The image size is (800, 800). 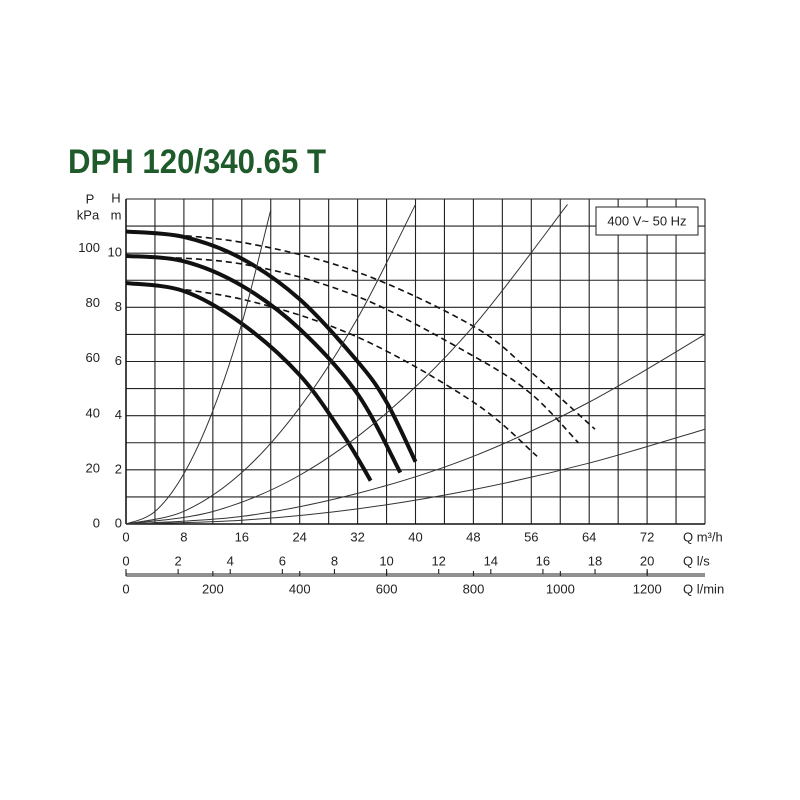 I want to click on x-tick-label: 10, so click(x=386, y=560).